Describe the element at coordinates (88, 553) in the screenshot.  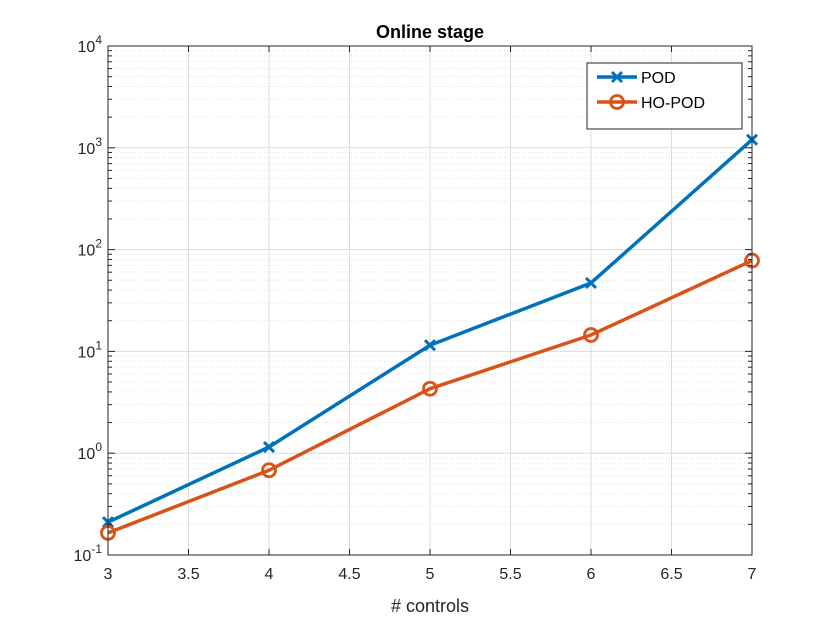
I see `y-tick-label: 10⁻¹` at that location.